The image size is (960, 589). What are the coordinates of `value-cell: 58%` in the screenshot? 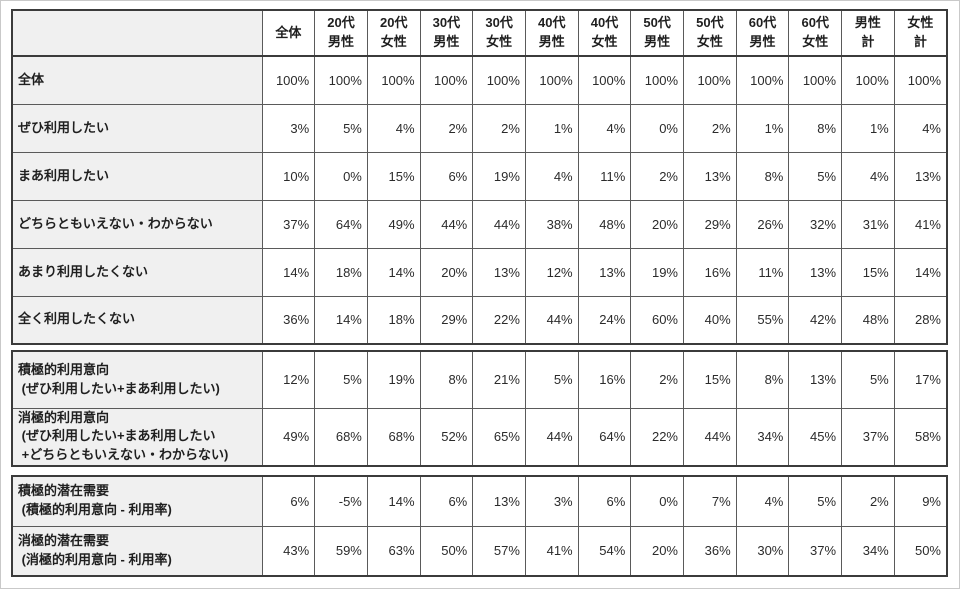 It's located at (920, 437).